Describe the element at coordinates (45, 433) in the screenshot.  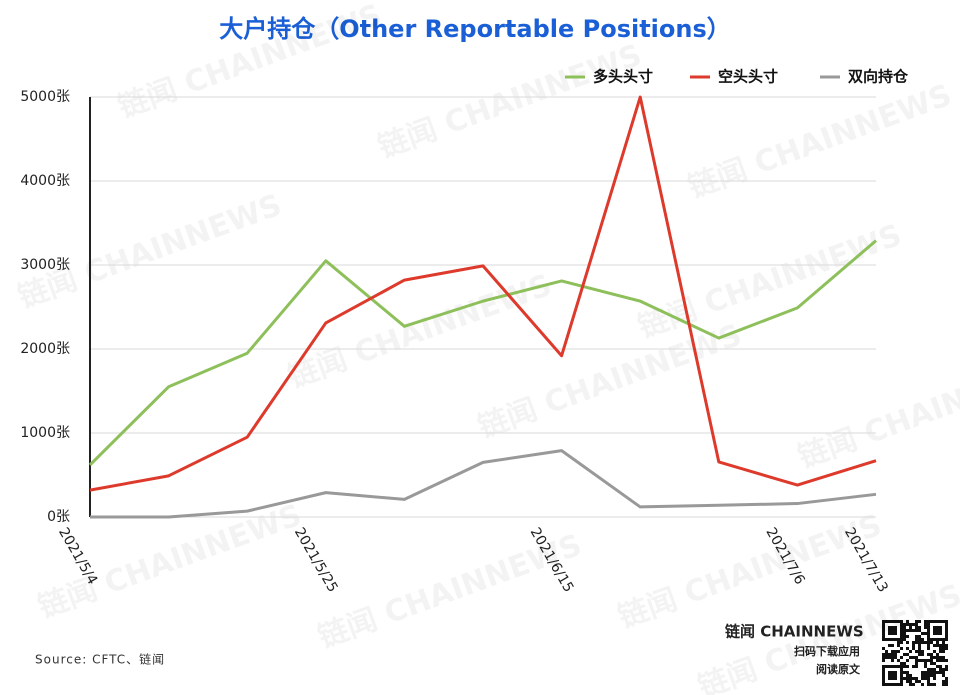
I see `y-tick-label: 1000张` at that location.